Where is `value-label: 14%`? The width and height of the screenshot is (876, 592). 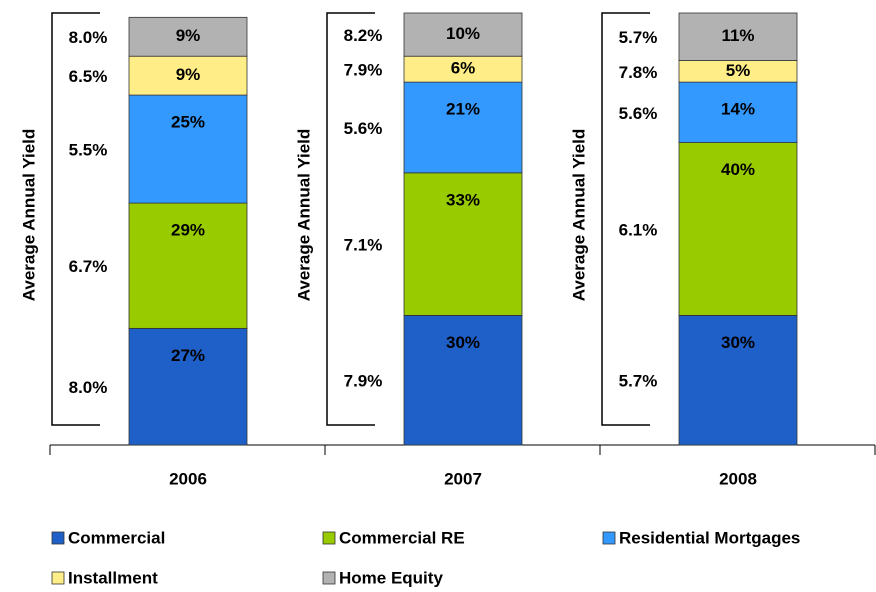 value-label: 14% is located at coordinates (738, 109).